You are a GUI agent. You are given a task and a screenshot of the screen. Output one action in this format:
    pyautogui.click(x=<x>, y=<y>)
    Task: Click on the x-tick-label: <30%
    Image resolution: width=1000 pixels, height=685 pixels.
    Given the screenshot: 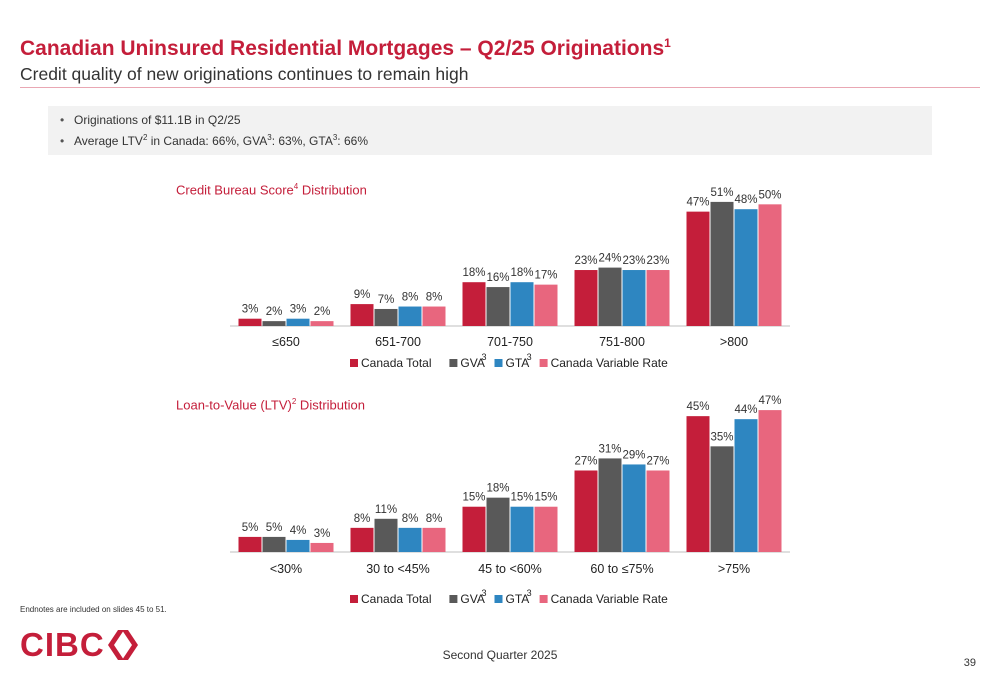 What is the action you would take?
    pyautogui.click(x=286, y=569)
    